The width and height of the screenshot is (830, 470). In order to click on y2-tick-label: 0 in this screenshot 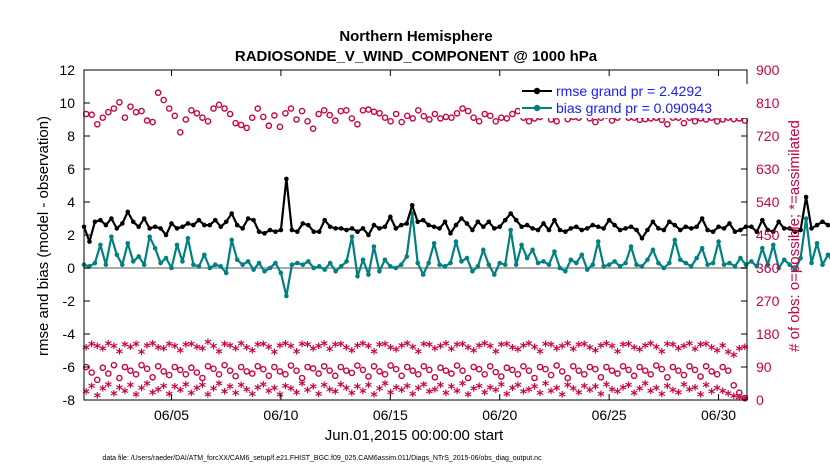, I will do `click(760, 400)`.